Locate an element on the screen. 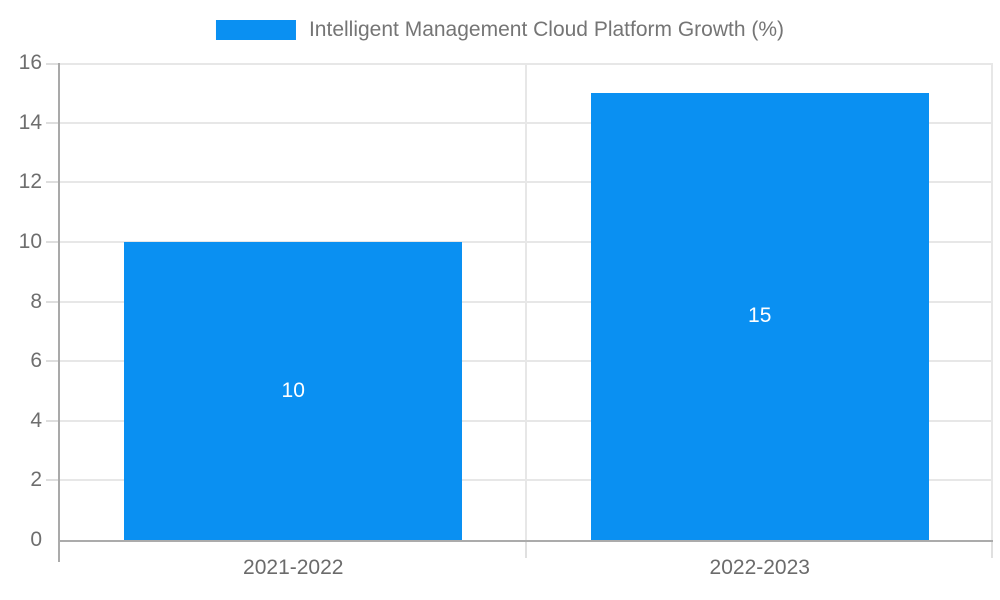  bar-value-label: 10 is located at coordinates (293, 390).